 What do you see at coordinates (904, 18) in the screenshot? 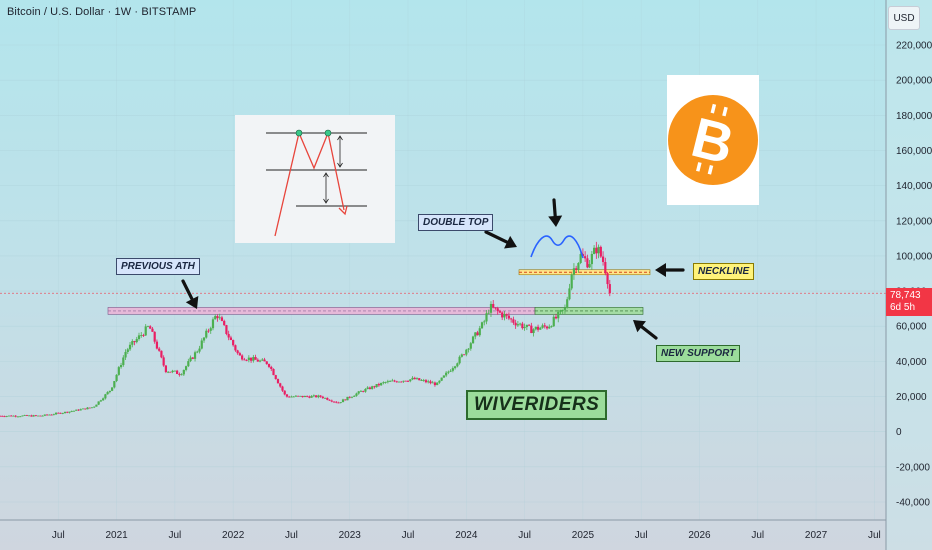
I see `currency-button: USD` at bounding box center [904, 18].